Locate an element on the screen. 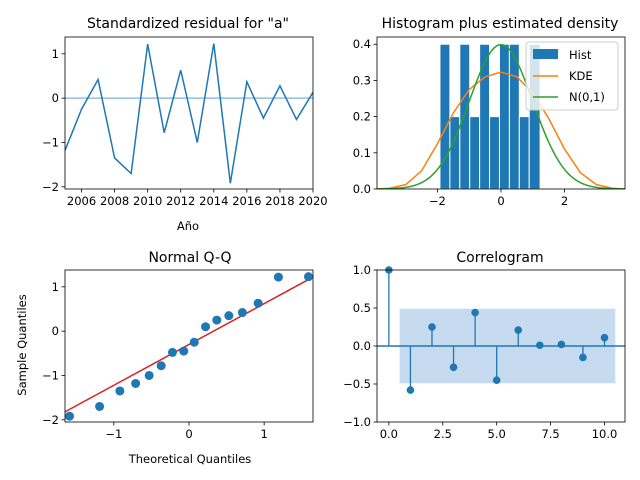 The width and height of the screenshot is (640, 480). qq-plot-ytick-label: 1 is located at coordinates (55, 287).